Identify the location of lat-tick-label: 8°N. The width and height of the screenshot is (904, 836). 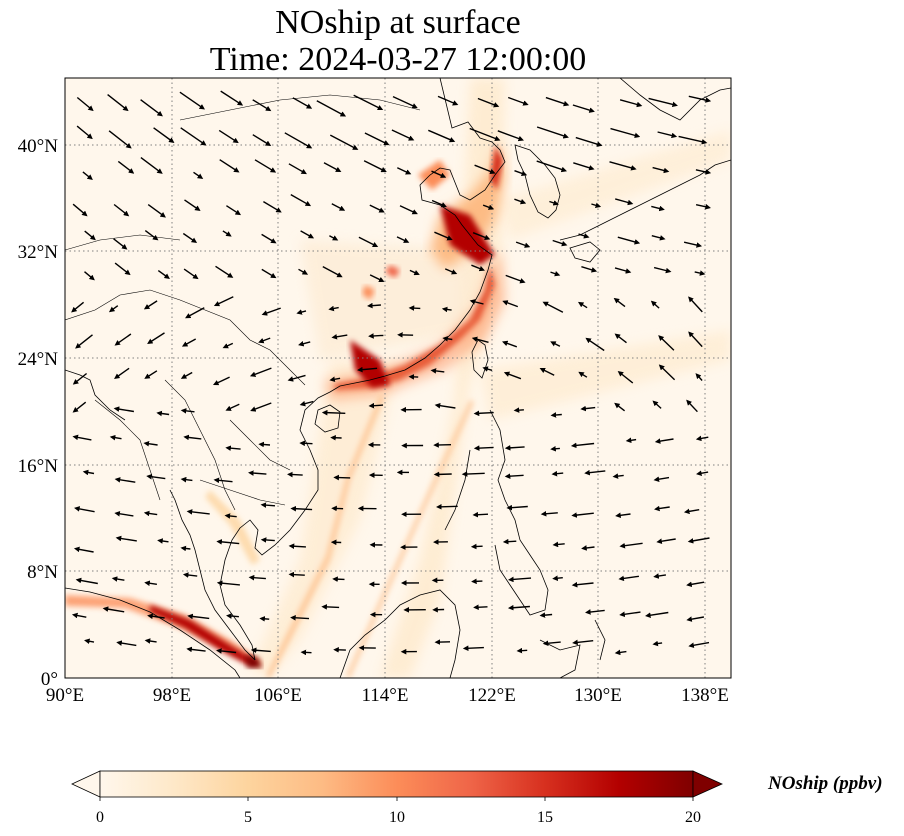
(42, 572).